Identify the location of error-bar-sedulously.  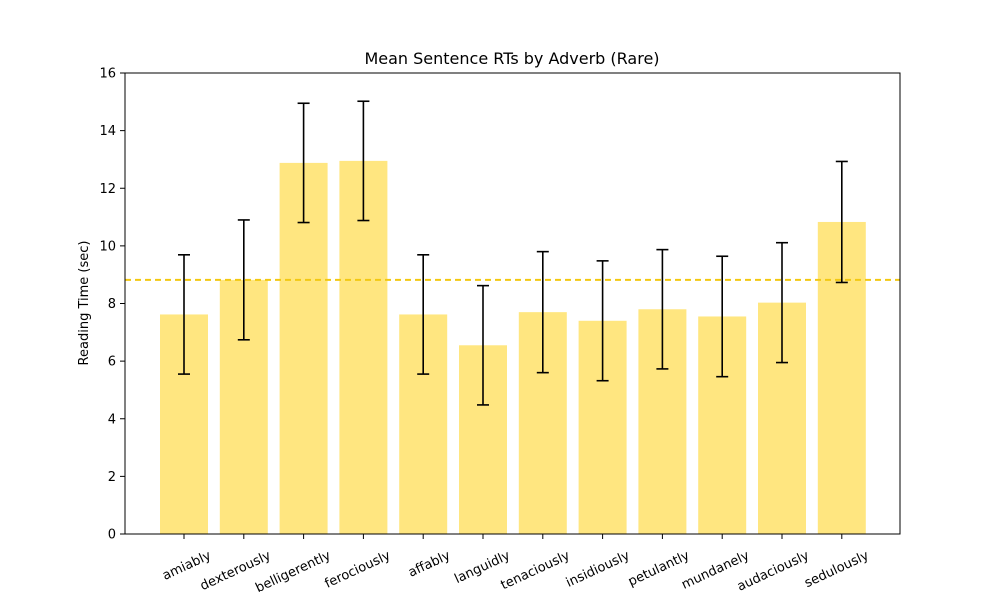
(841, 222).